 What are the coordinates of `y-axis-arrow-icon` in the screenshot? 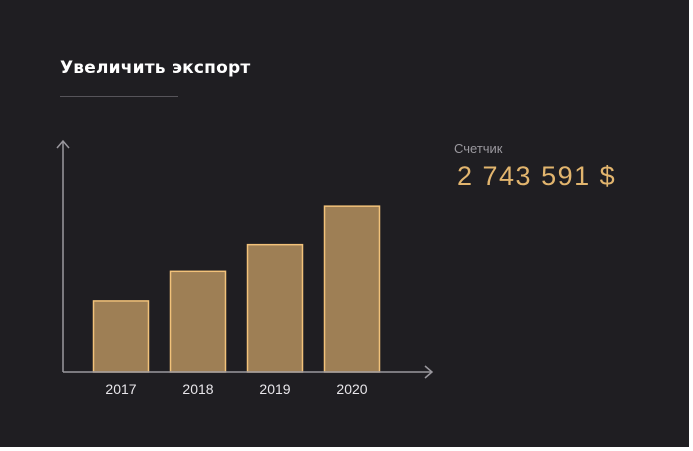 It's located at (63, 144).